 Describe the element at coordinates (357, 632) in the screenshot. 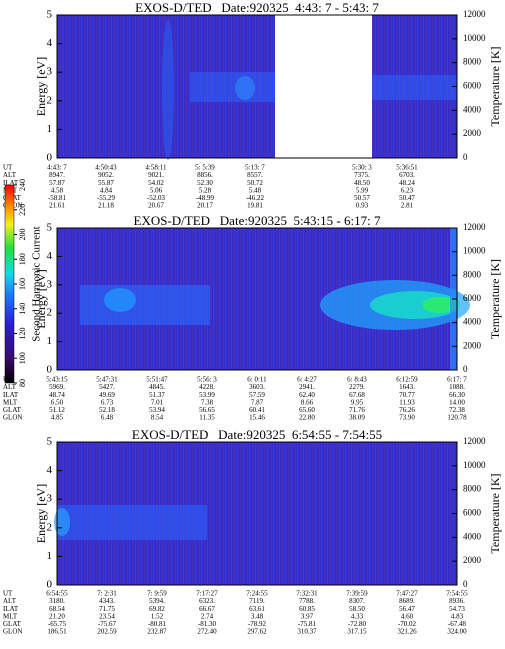

I see `ephemeris-cell: 317.15` at that location.